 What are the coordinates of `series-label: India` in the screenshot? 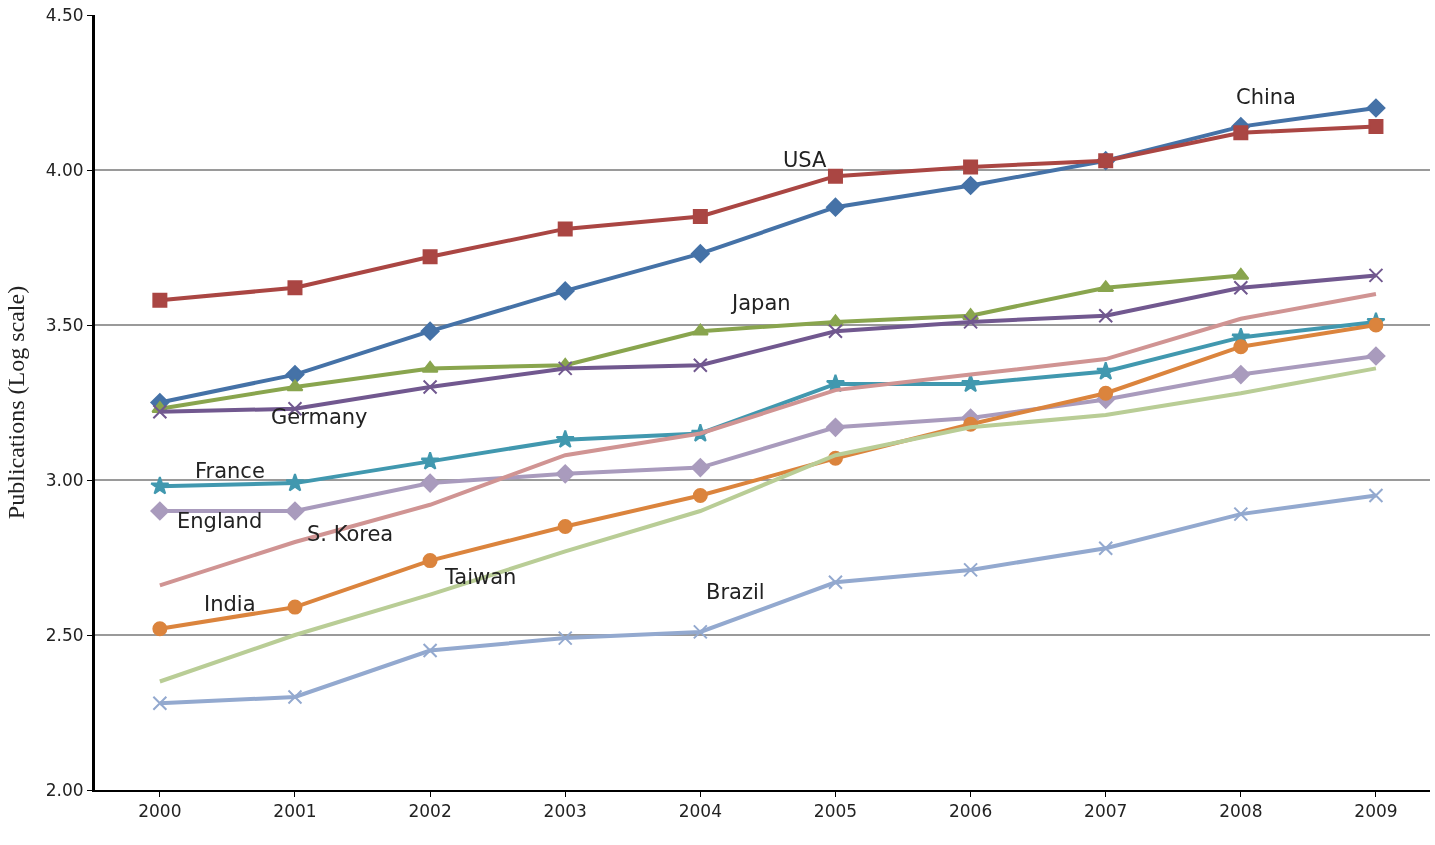 It's located at (230, 604).